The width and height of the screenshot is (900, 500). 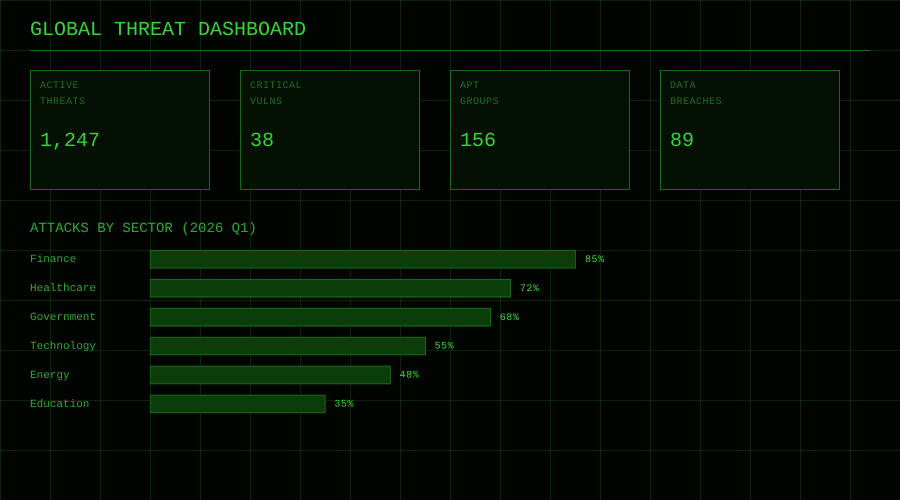 I want to click on card-panel: APT GROUPS 156, so click(x=540, y=130).